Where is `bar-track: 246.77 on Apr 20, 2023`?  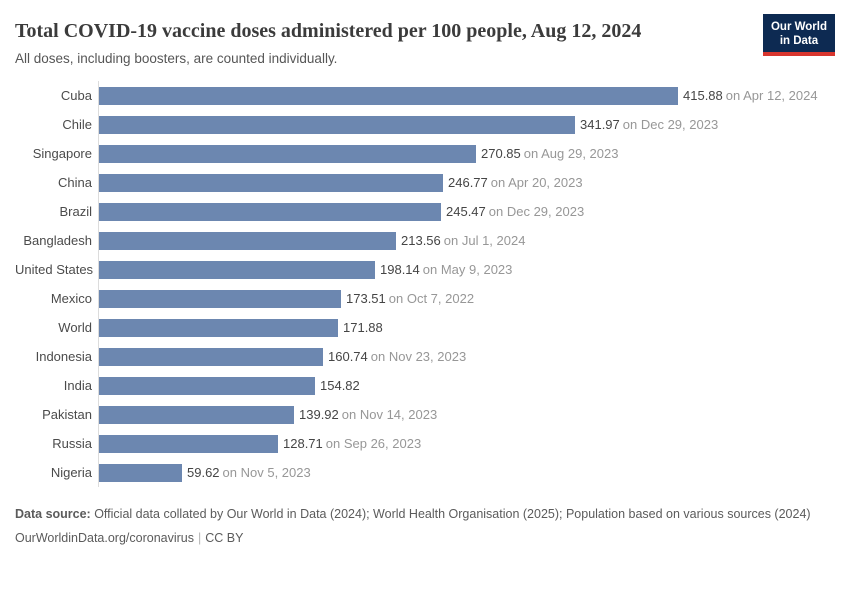 bar-track: 246.77 on Apr 20, 2023 is located at coordinates (466, 182).